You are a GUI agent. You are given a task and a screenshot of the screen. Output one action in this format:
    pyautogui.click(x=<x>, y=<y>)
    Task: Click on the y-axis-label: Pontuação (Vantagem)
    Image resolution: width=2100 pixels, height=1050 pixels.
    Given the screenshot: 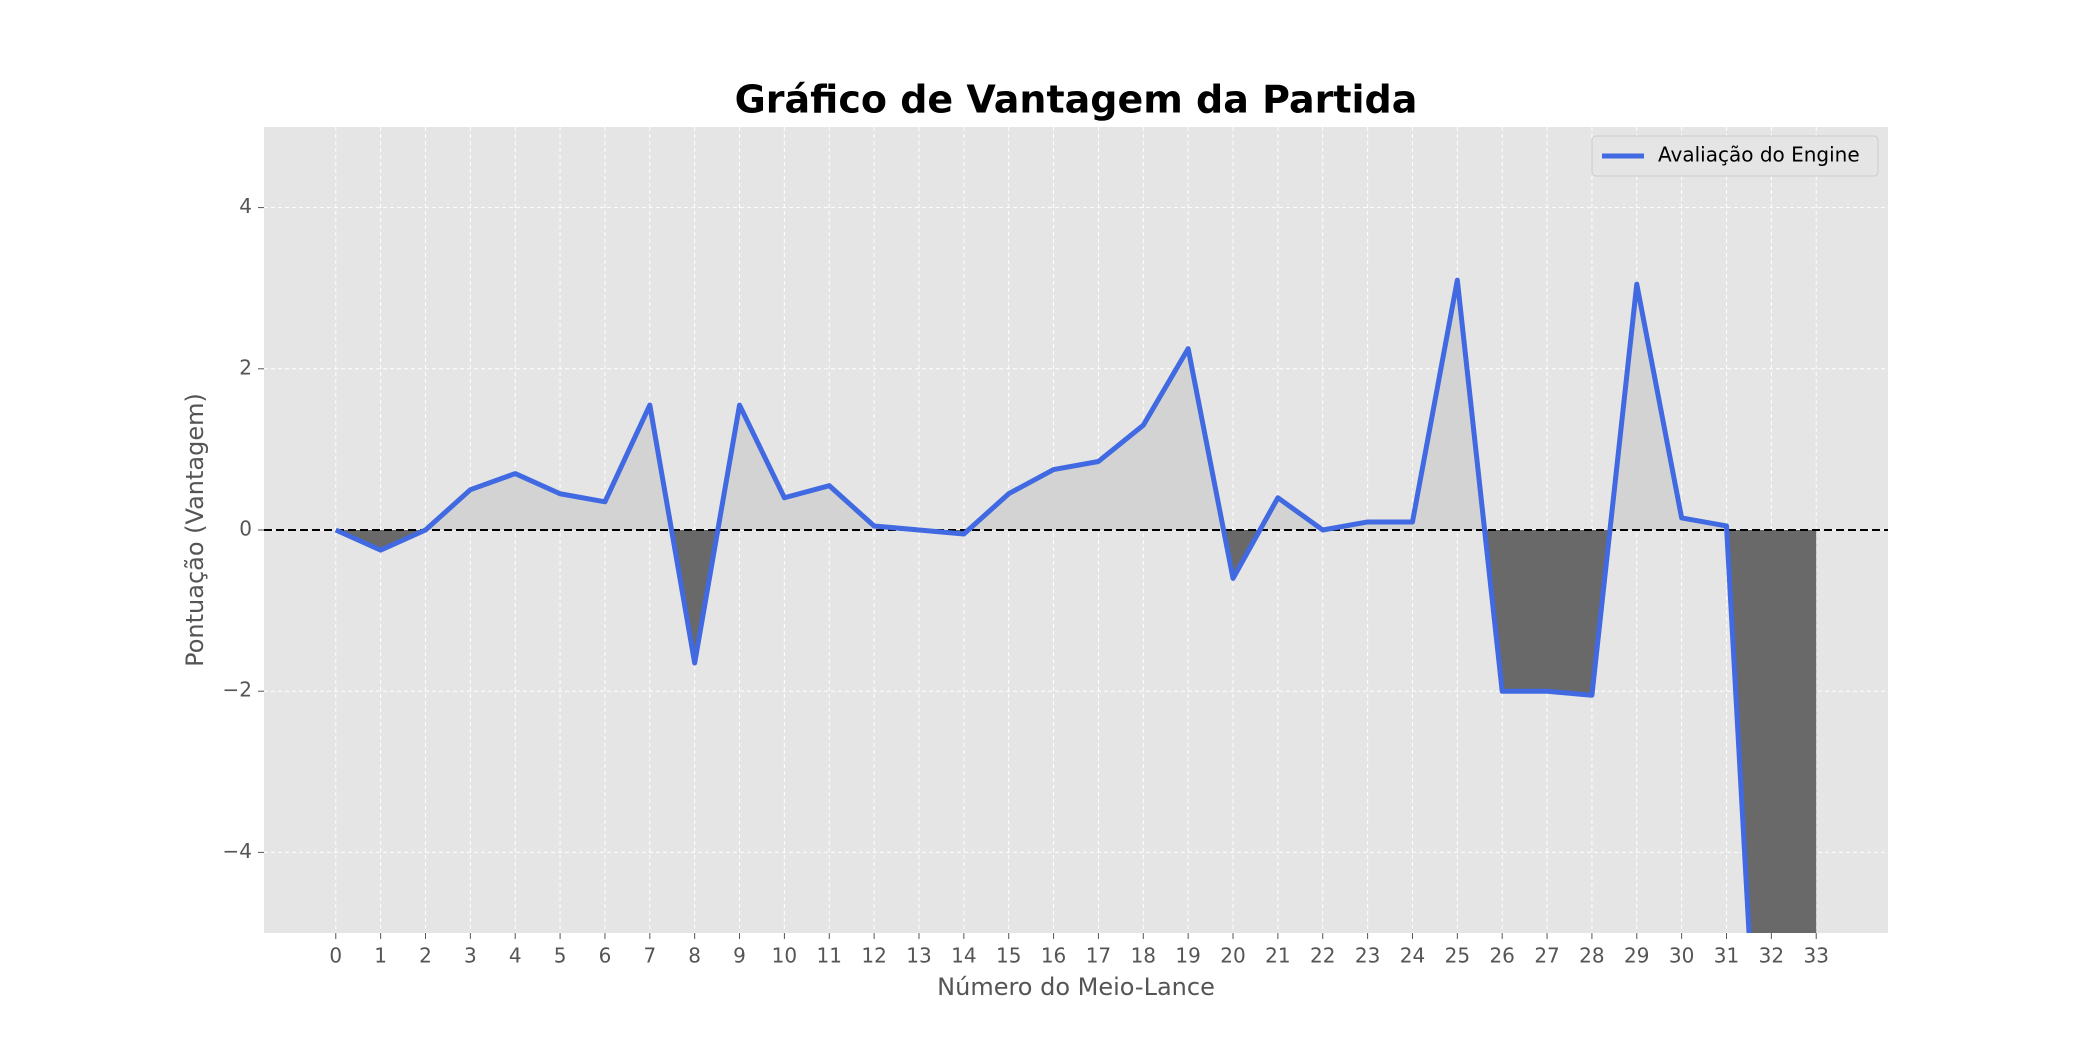 What is the action you would take?
    pyautogui.click(x=195, y=530)
    